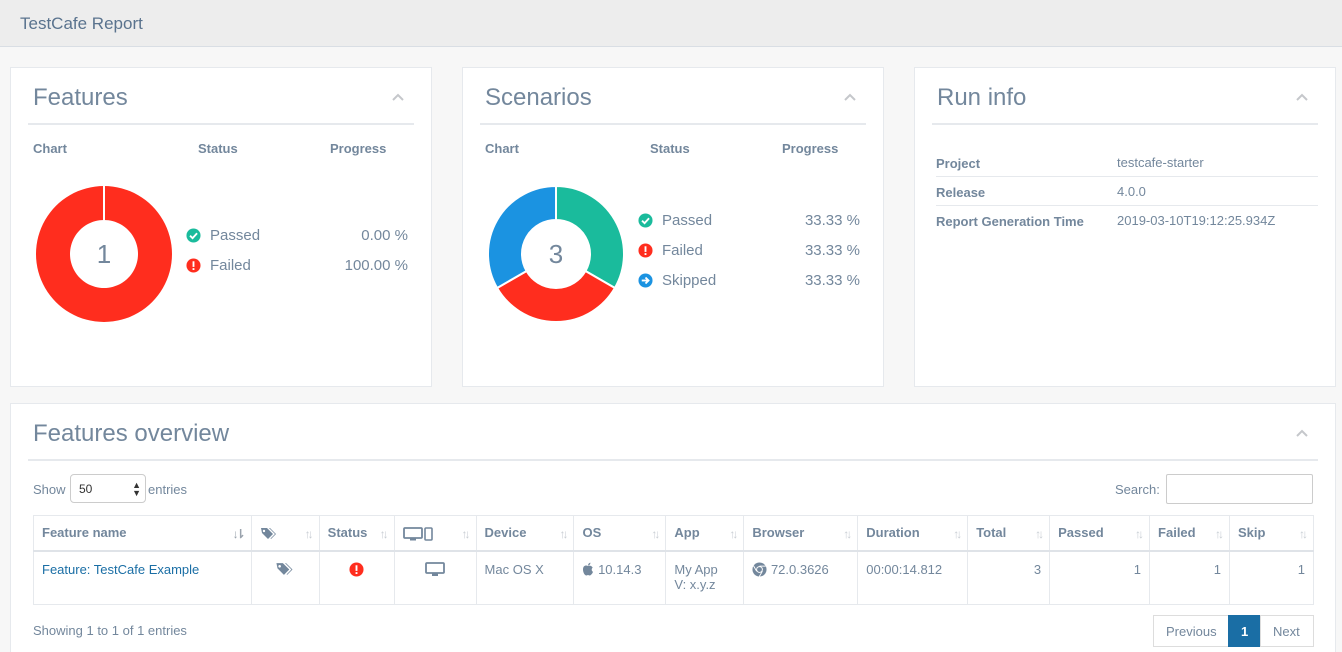 The image size is (1342, 652). I want to click on col-feature-name: Feature name ↓⇂, so click(142, 533).